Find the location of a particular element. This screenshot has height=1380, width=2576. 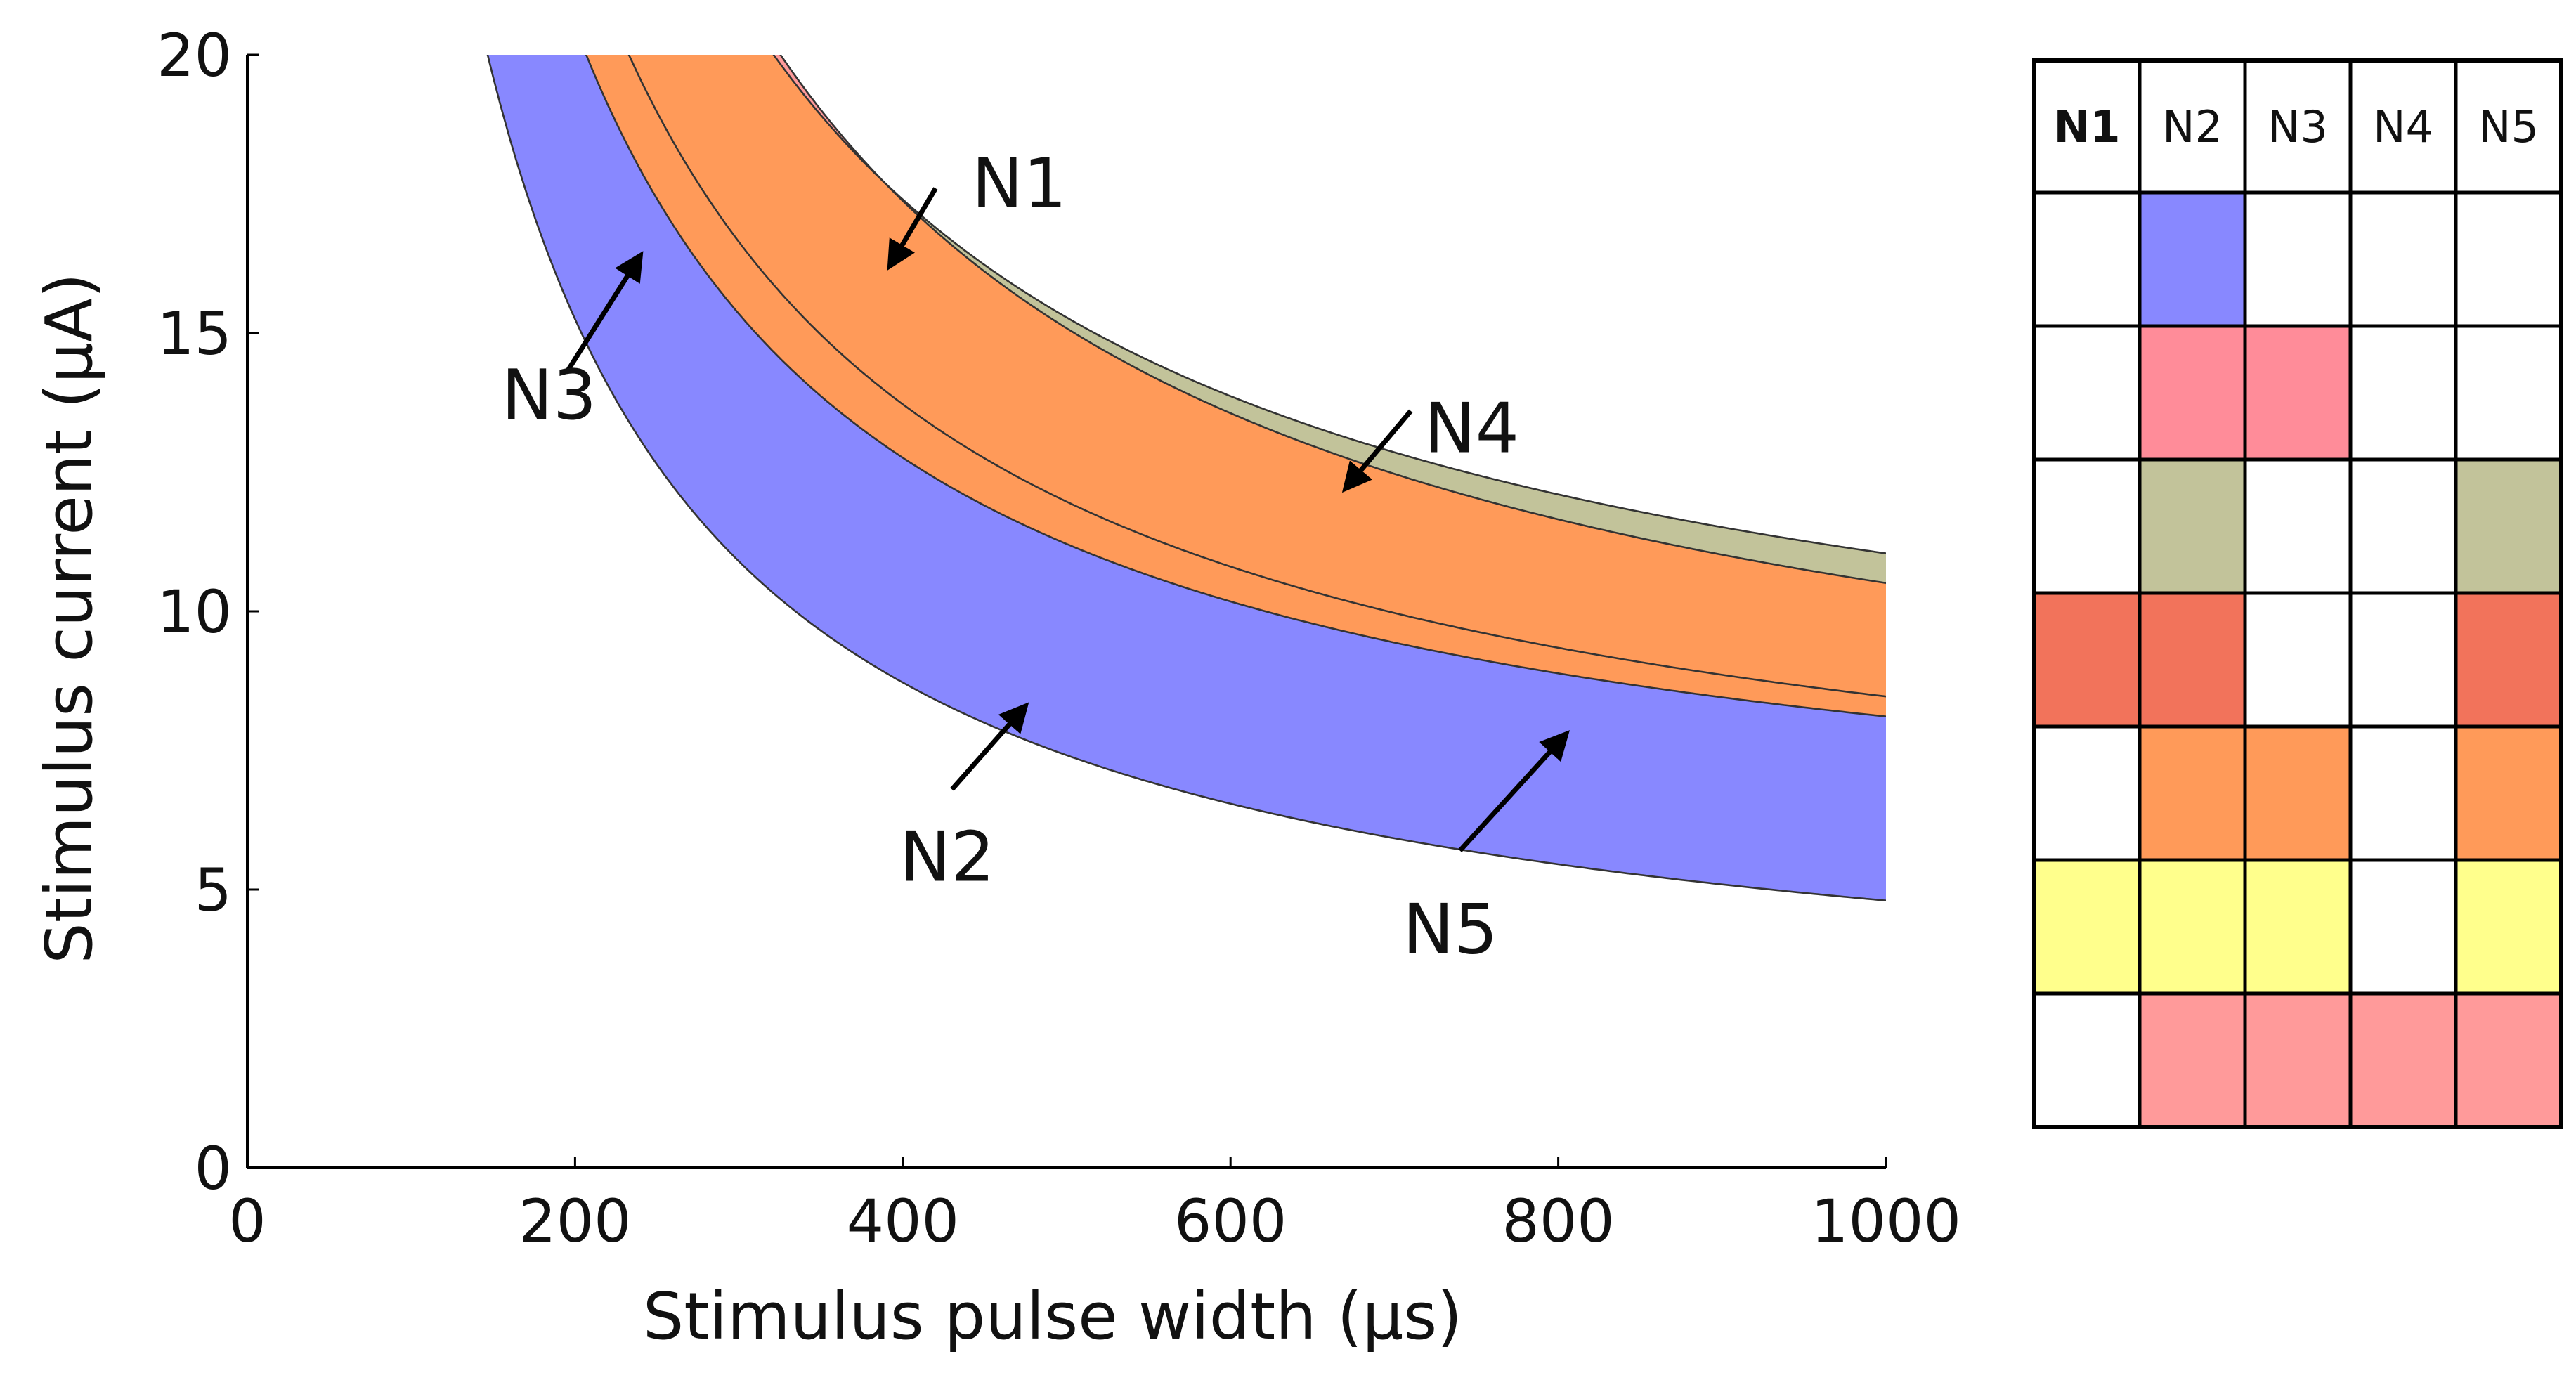

annotation-arrow-n1 is located at coordinates (912, 229).